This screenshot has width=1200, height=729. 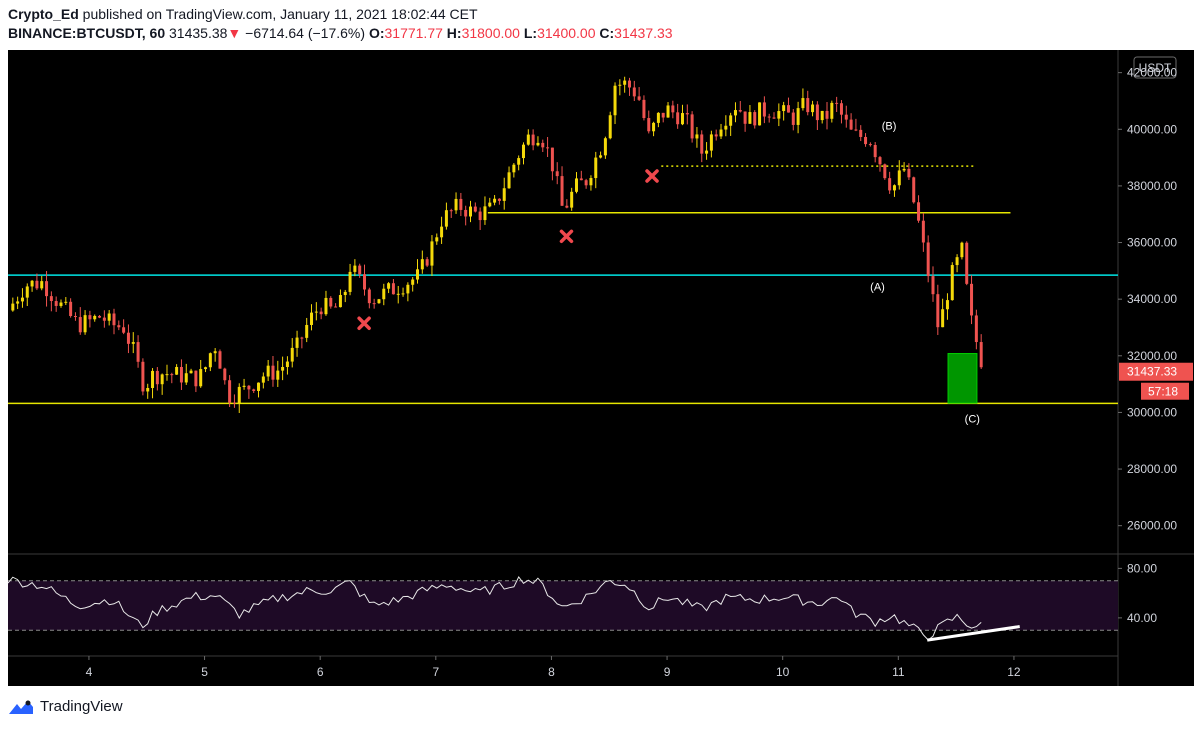 I want to click on open-label: O:, so click(x=376, y=33).